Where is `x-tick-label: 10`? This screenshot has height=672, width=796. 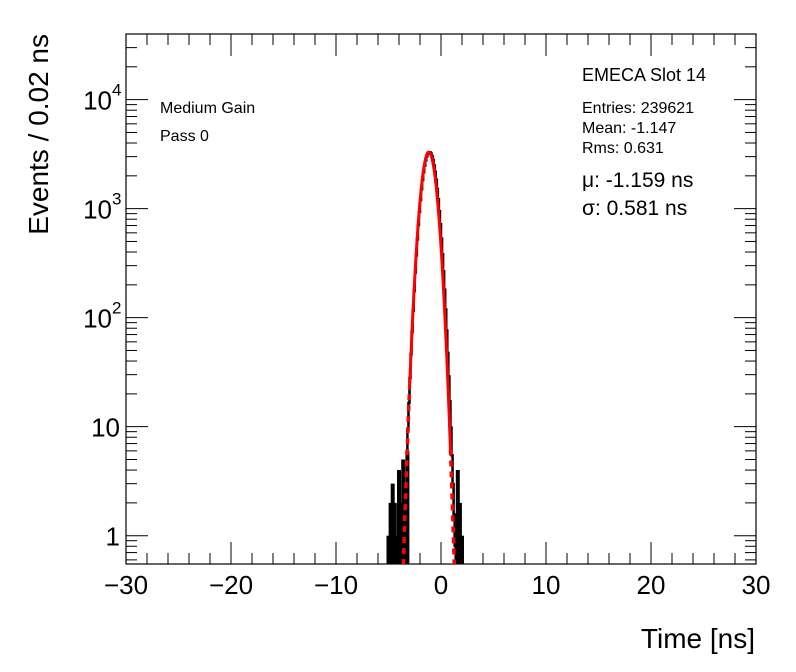 x-tick-label: 10 is located at coordinates (546, 585).